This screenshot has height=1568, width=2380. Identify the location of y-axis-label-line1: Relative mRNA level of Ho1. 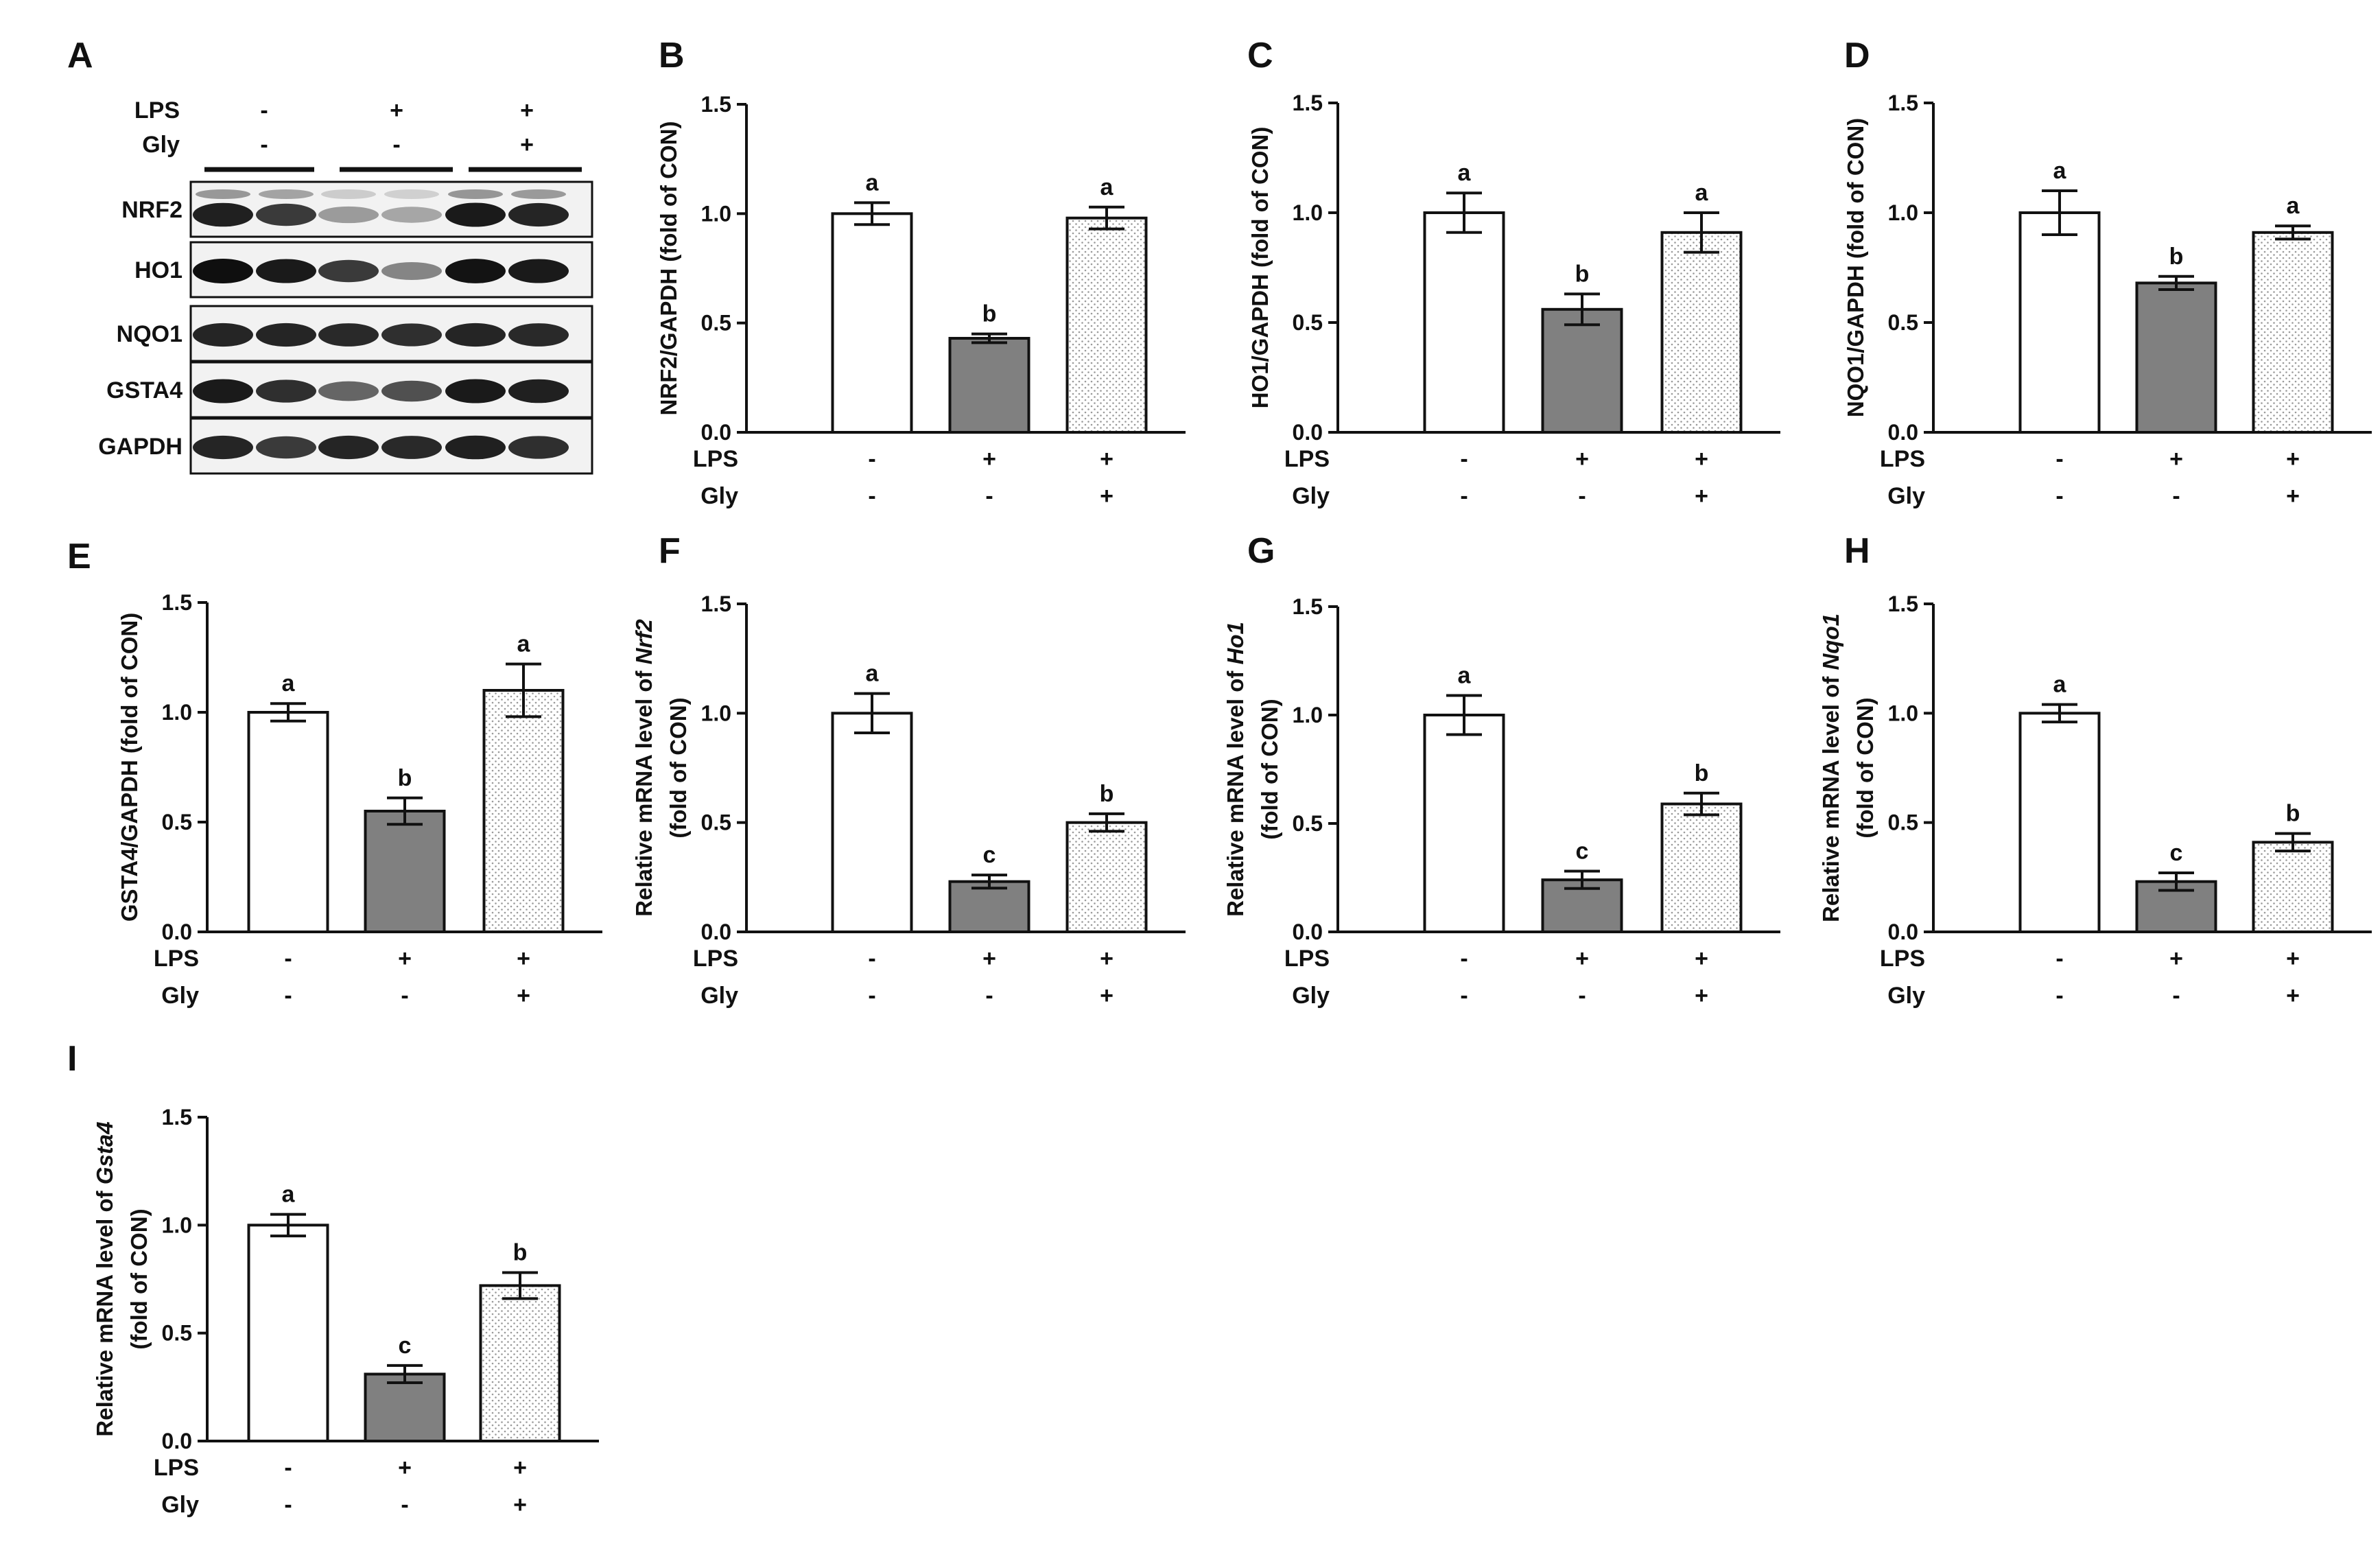
(1235, 769).